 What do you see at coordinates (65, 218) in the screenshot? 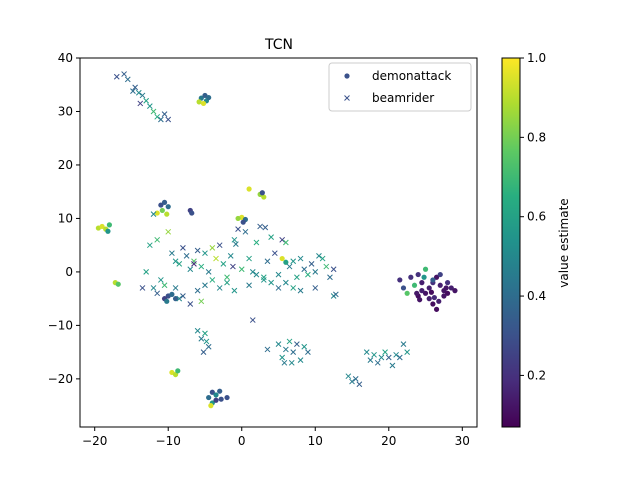
I see `y-tick-label-10: 10` at bounding box center [65, 218].